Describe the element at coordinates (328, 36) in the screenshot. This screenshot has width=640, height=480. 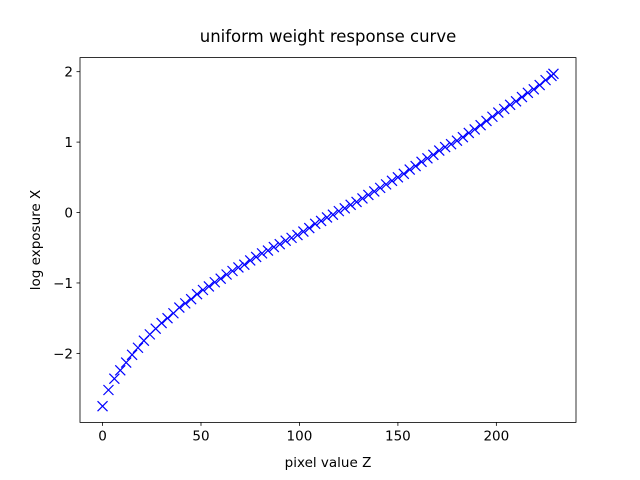
I see `chart-title: uniform weight response curve` at that location.